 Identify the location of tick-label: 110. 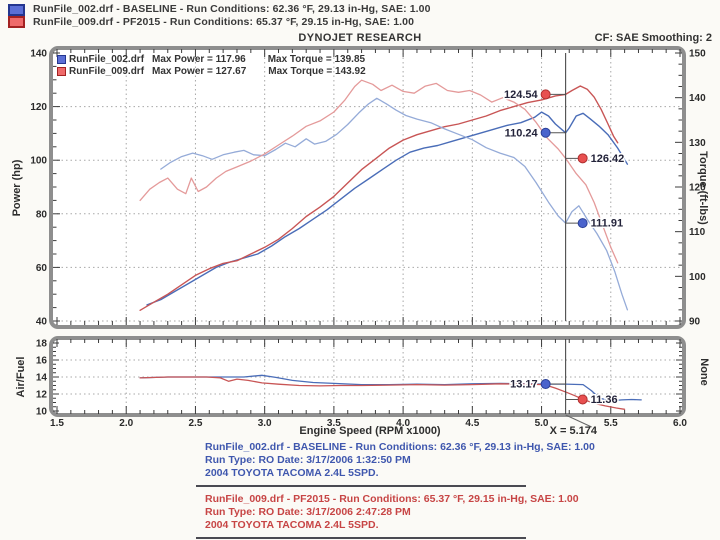
(697, 232).